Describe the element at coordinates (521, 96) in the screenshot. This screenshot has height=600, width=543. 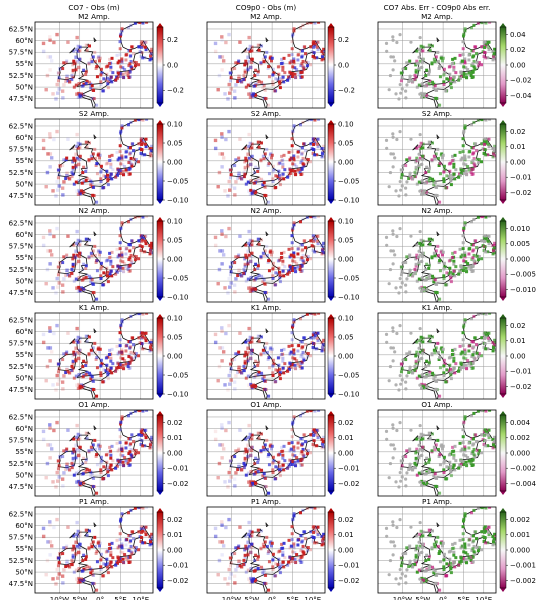
I see `colorbar-tick-label: −0.04` at that location.